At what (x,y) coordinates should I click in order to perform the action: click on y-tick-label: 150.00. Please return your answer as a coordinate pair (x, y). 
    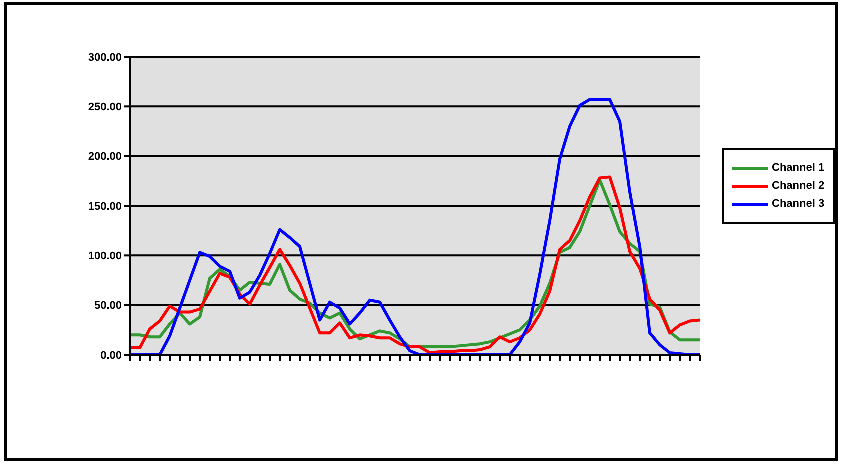
    Looking at the image, I should click on (105, 206).